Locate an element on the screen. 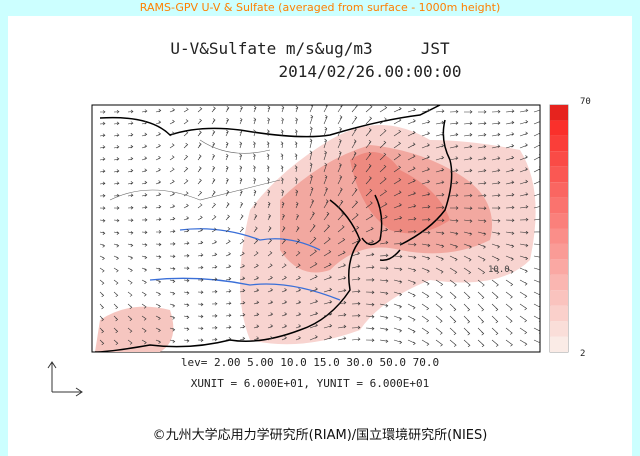 The height and width of the screenshot is (456, 640). coastline is located at coordinates (416, 190).